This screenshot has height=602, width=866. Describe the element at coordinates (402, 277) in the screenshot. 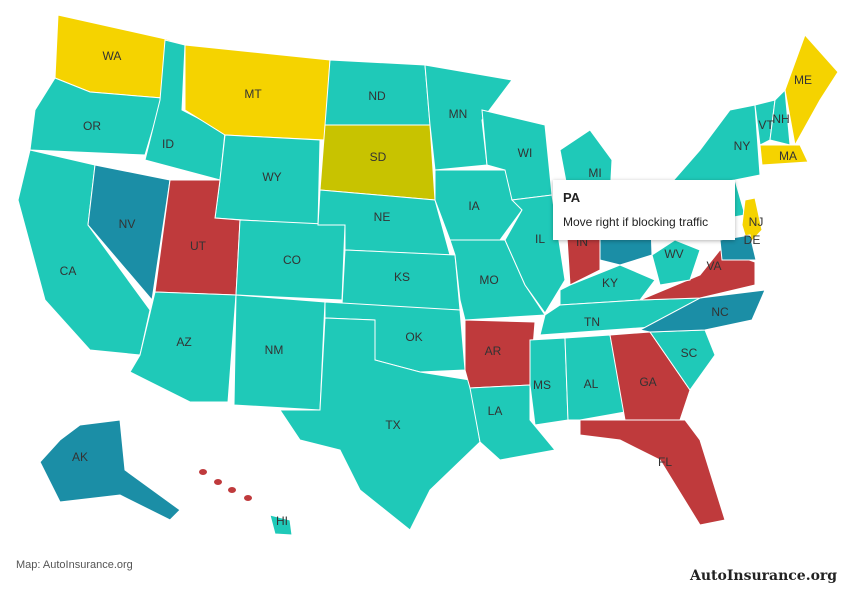

I see `state-label: KS` at that location.